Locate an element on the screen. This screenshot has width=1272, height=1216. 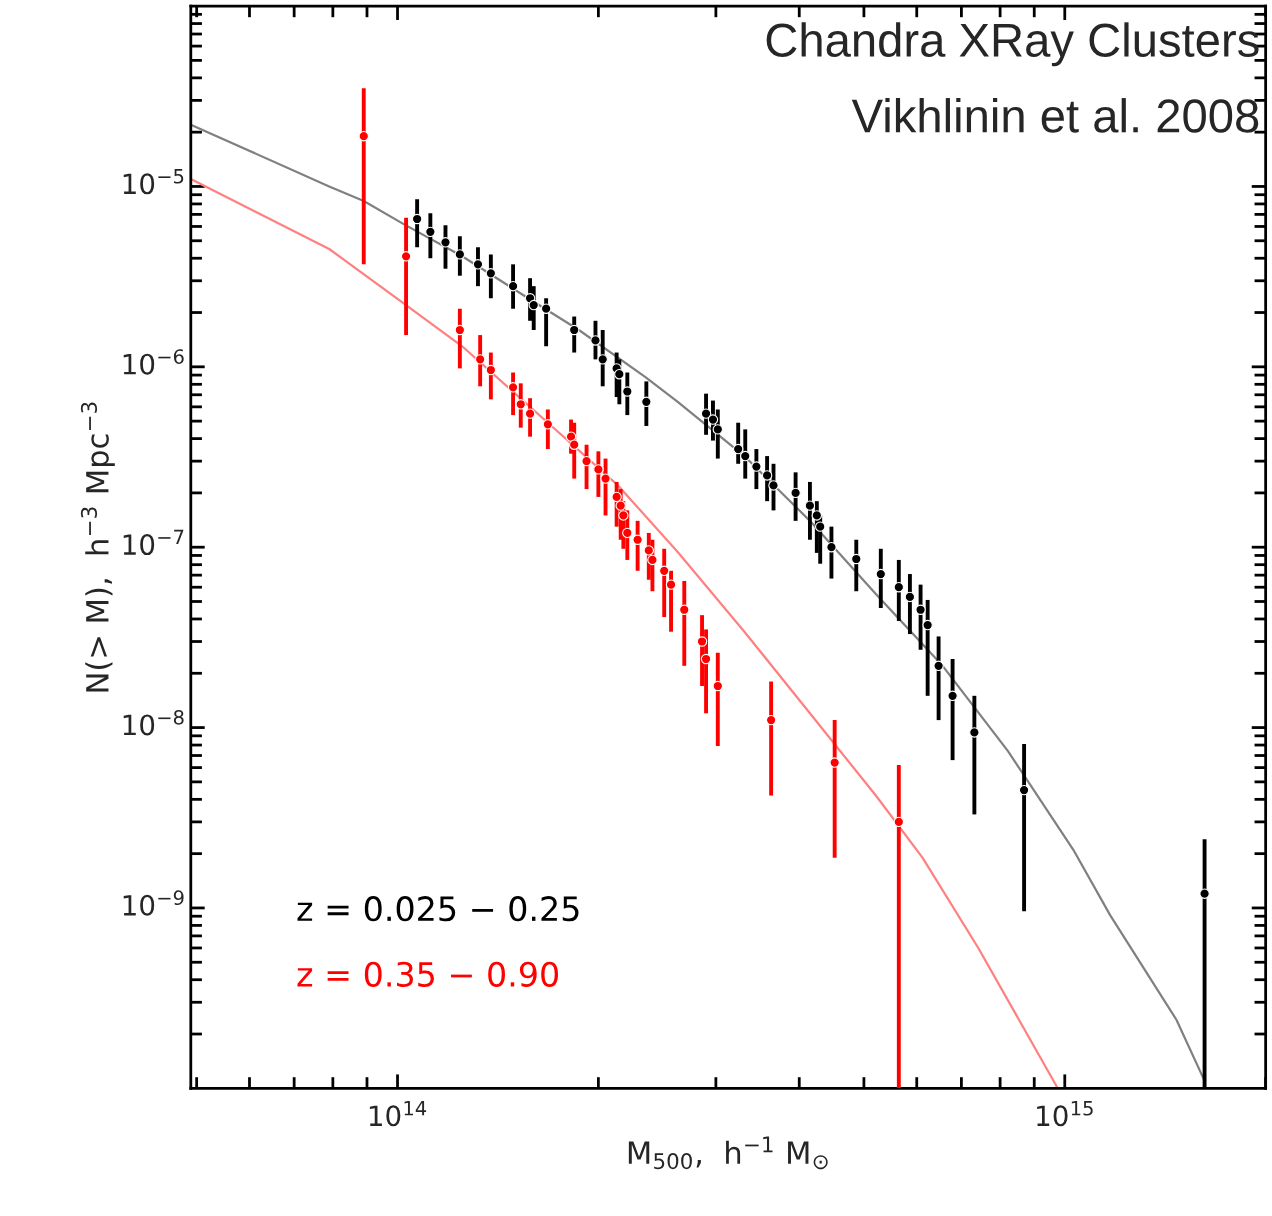
annotation: Vikhlinin et al. 2008 is located at coordinates (1055, 115).